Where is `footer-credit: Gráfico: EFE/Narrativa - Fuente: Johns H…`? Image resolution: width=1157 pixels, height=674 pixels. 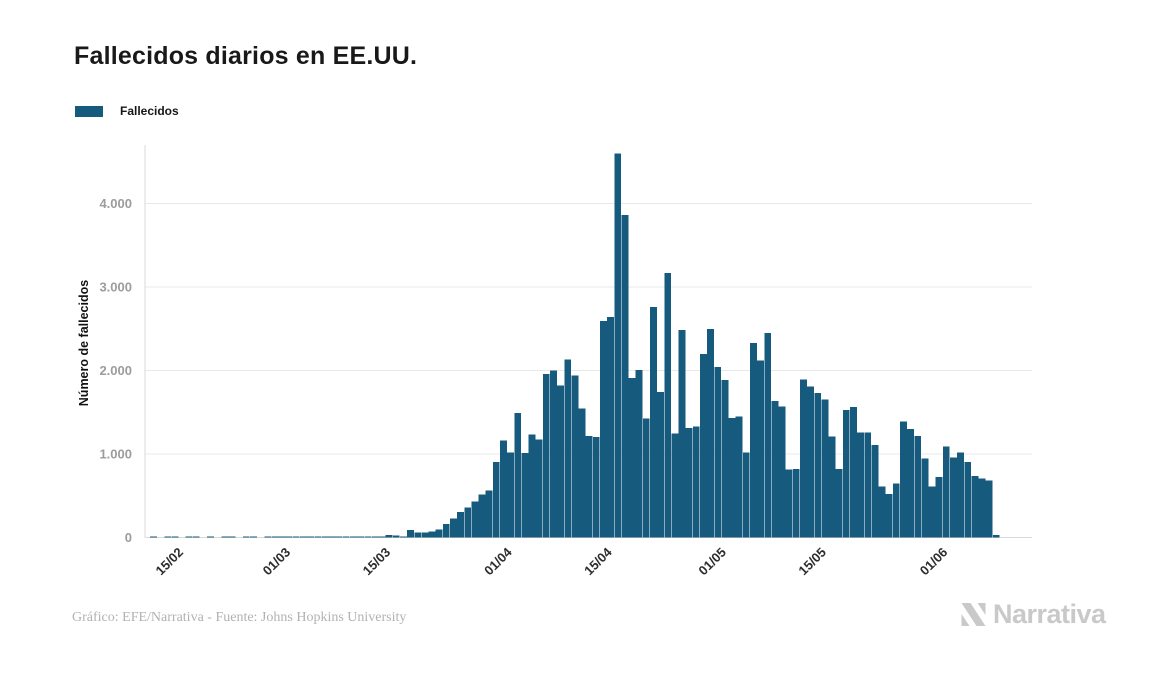
footer-credit: Gráfico: EFE/Narrativa - Fuente: Johns H… is located at coordinates (239, 617).